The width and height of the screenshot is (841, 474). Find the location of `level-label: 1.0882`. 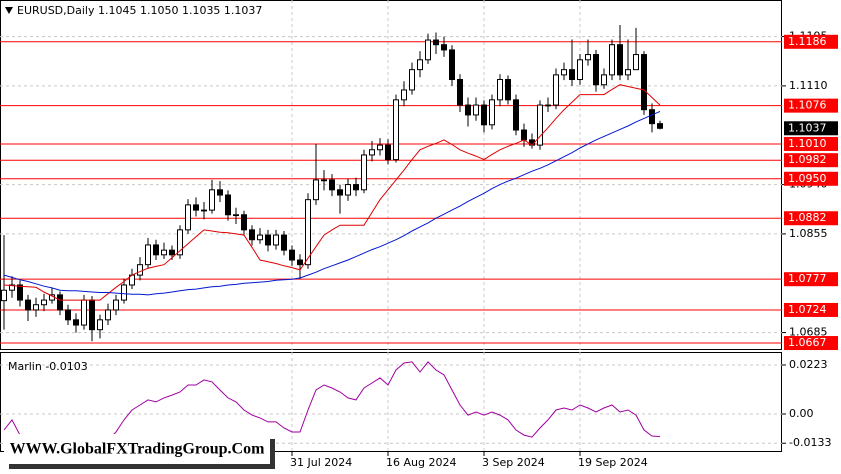

level-label: 1.0882 is located at coordinates (807, 217).